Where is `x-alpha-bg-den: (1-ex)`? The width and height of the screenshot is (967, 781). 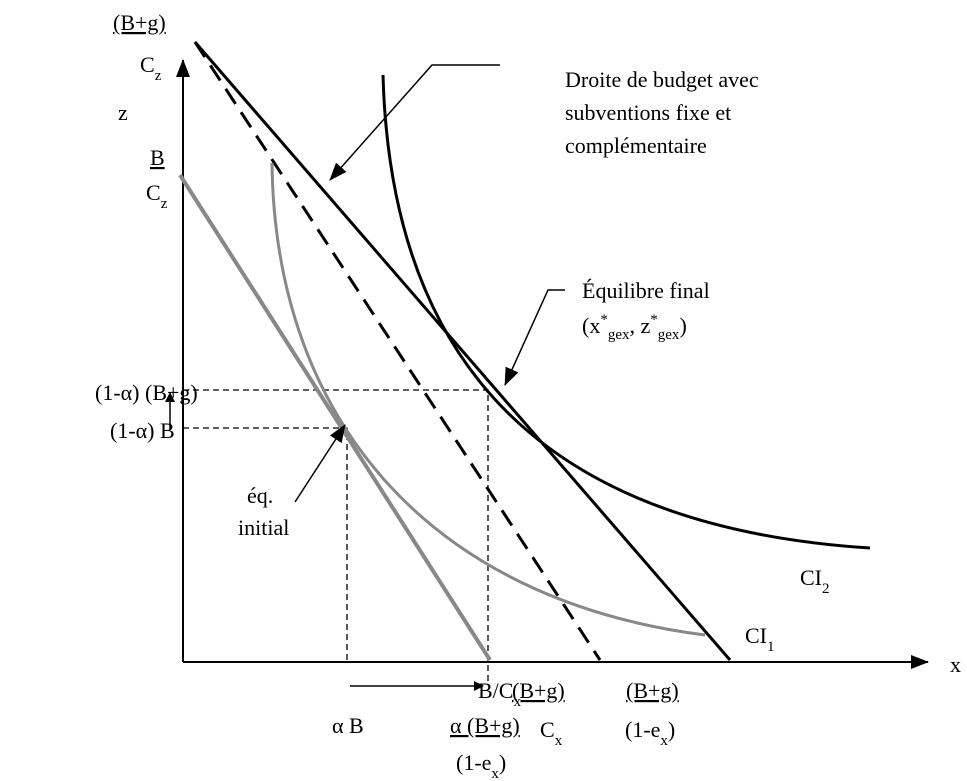 x-alpha-bg-den: (1-ex) is located at coordinates (481, 765).